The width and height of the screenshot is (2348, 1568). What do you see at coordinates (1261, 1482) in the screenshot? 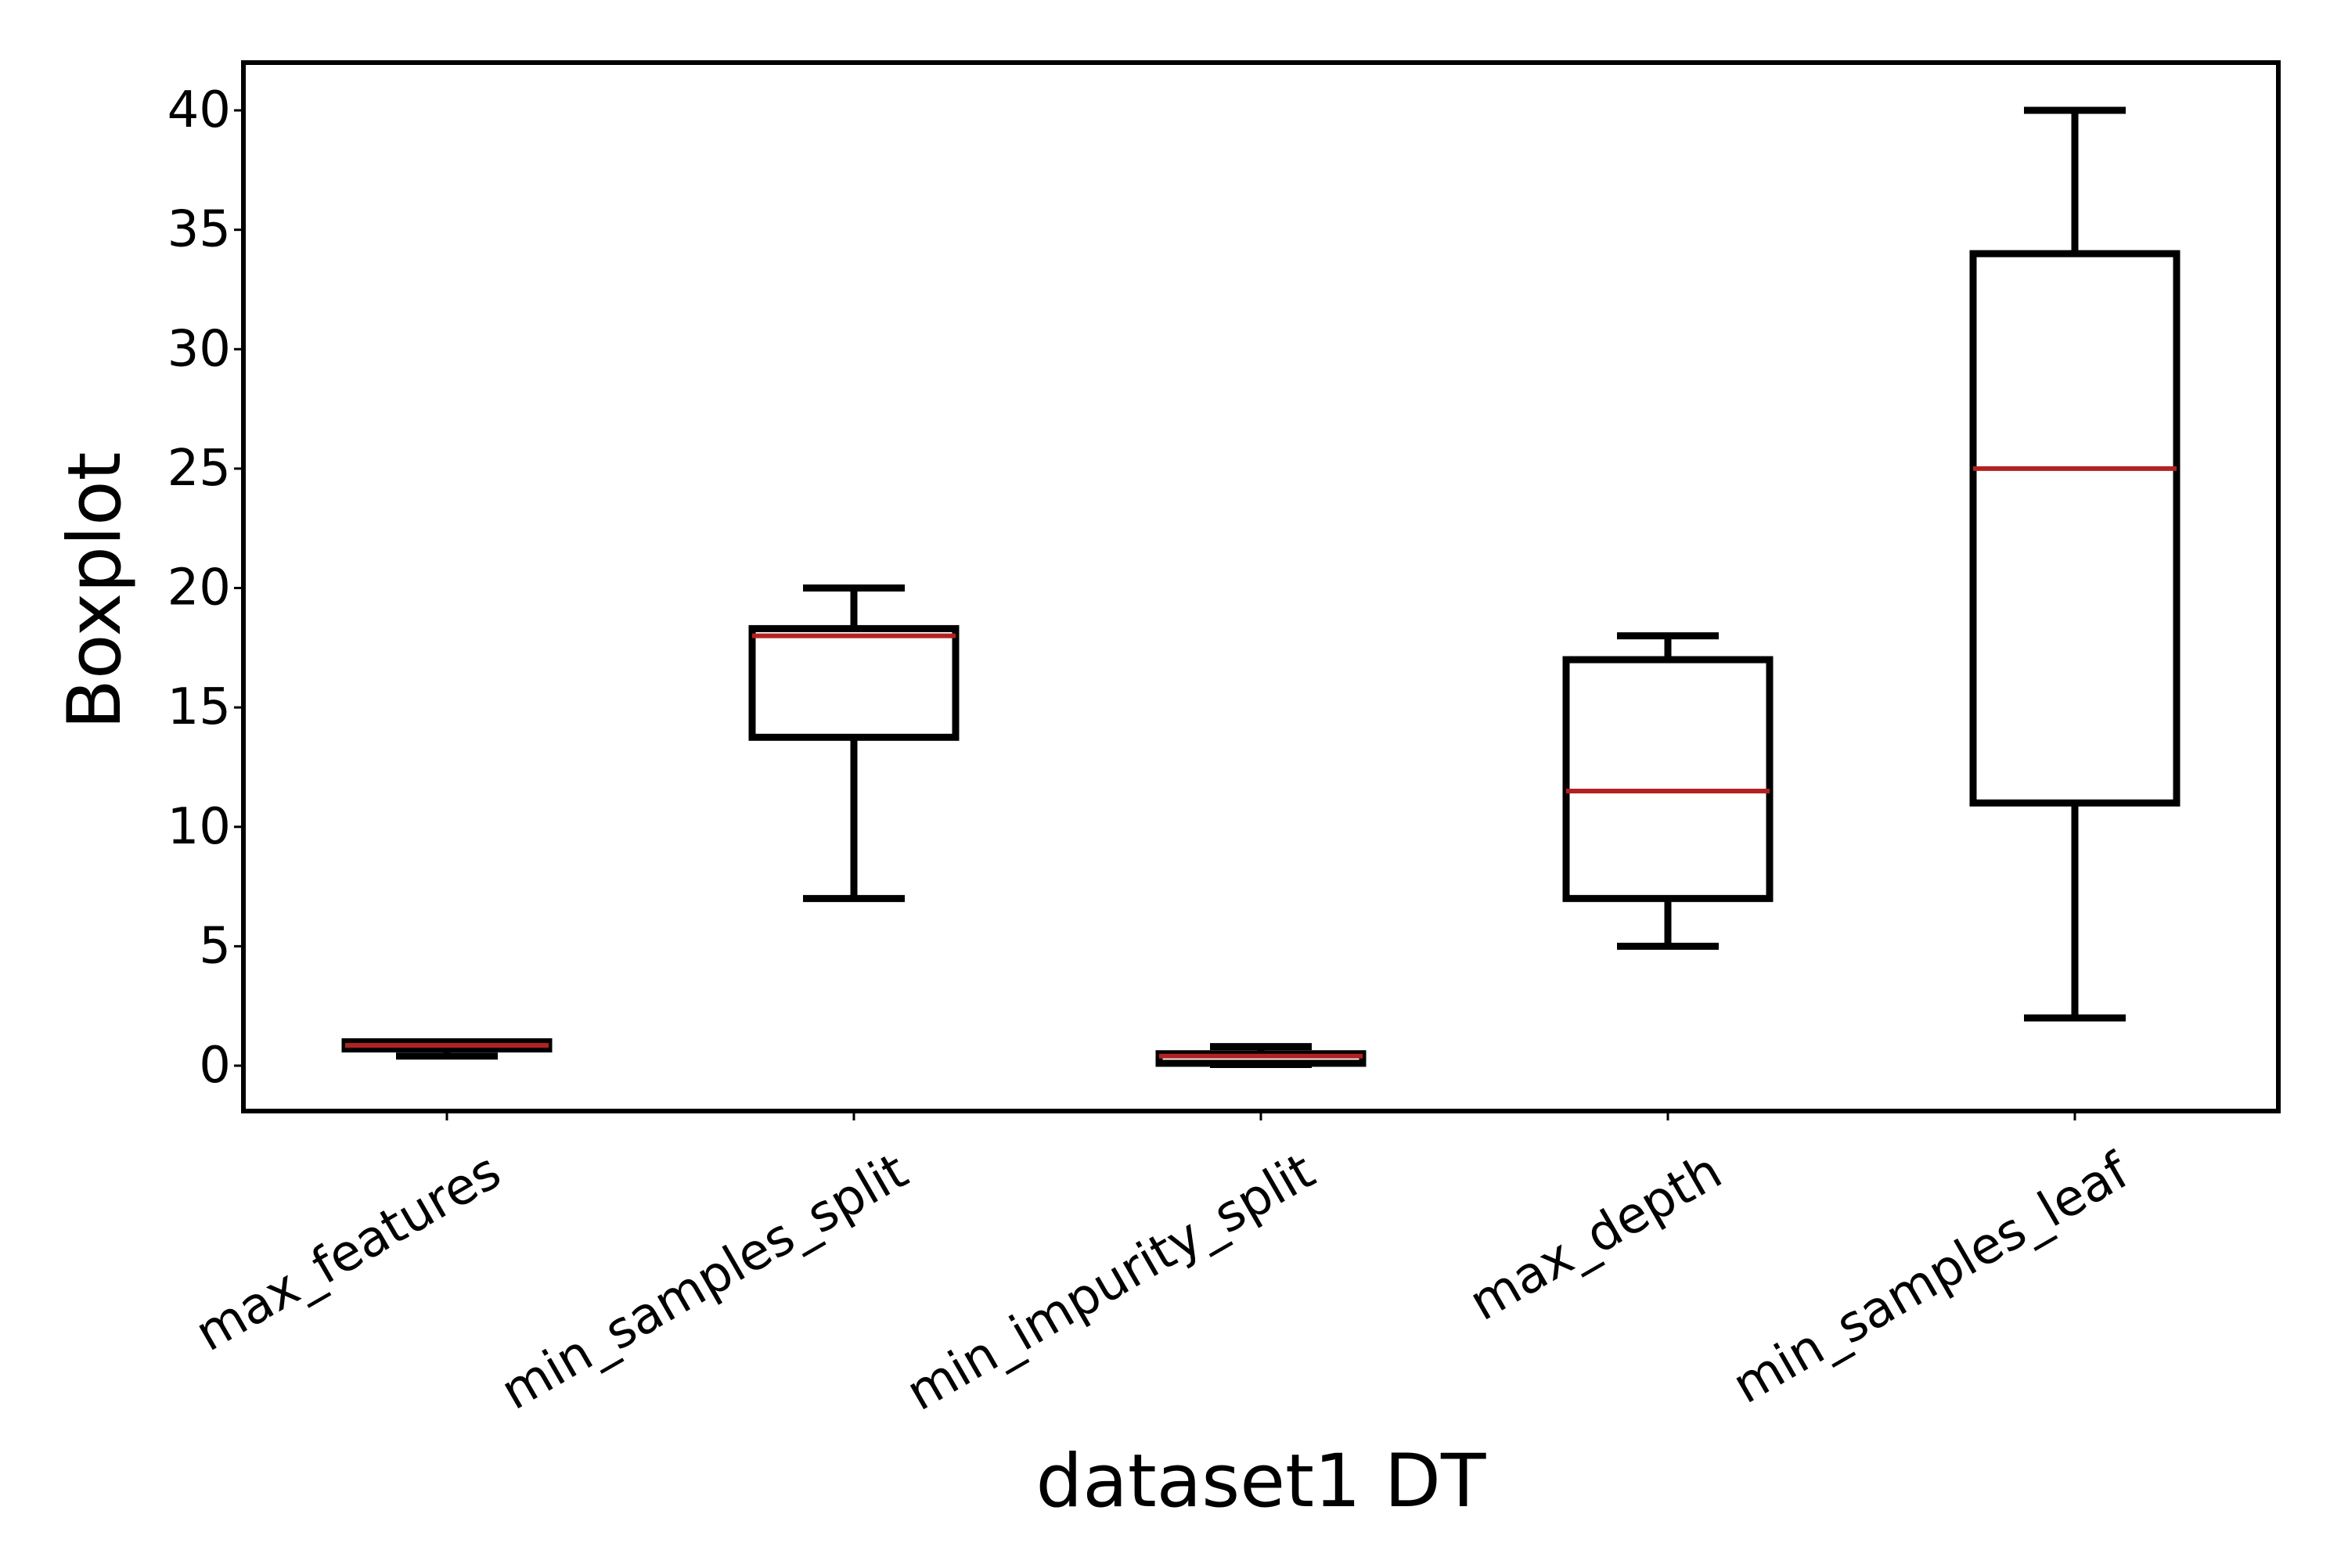
I see `x-axis-label: dataset1 DT` at bounding box center [1261, 1482].